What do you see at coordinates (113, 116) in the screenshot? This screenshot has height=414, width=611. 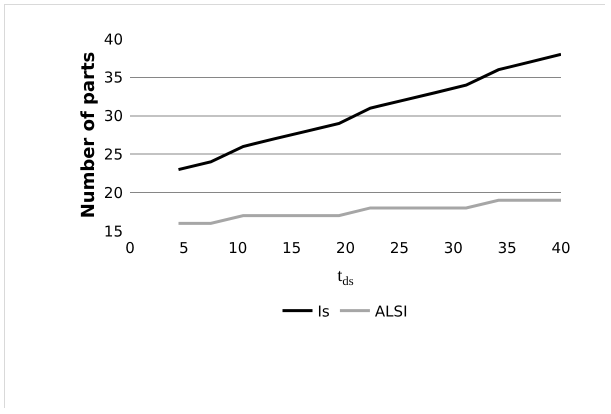 I see `y-tick-label: 30` at bounding box center [113, 116].